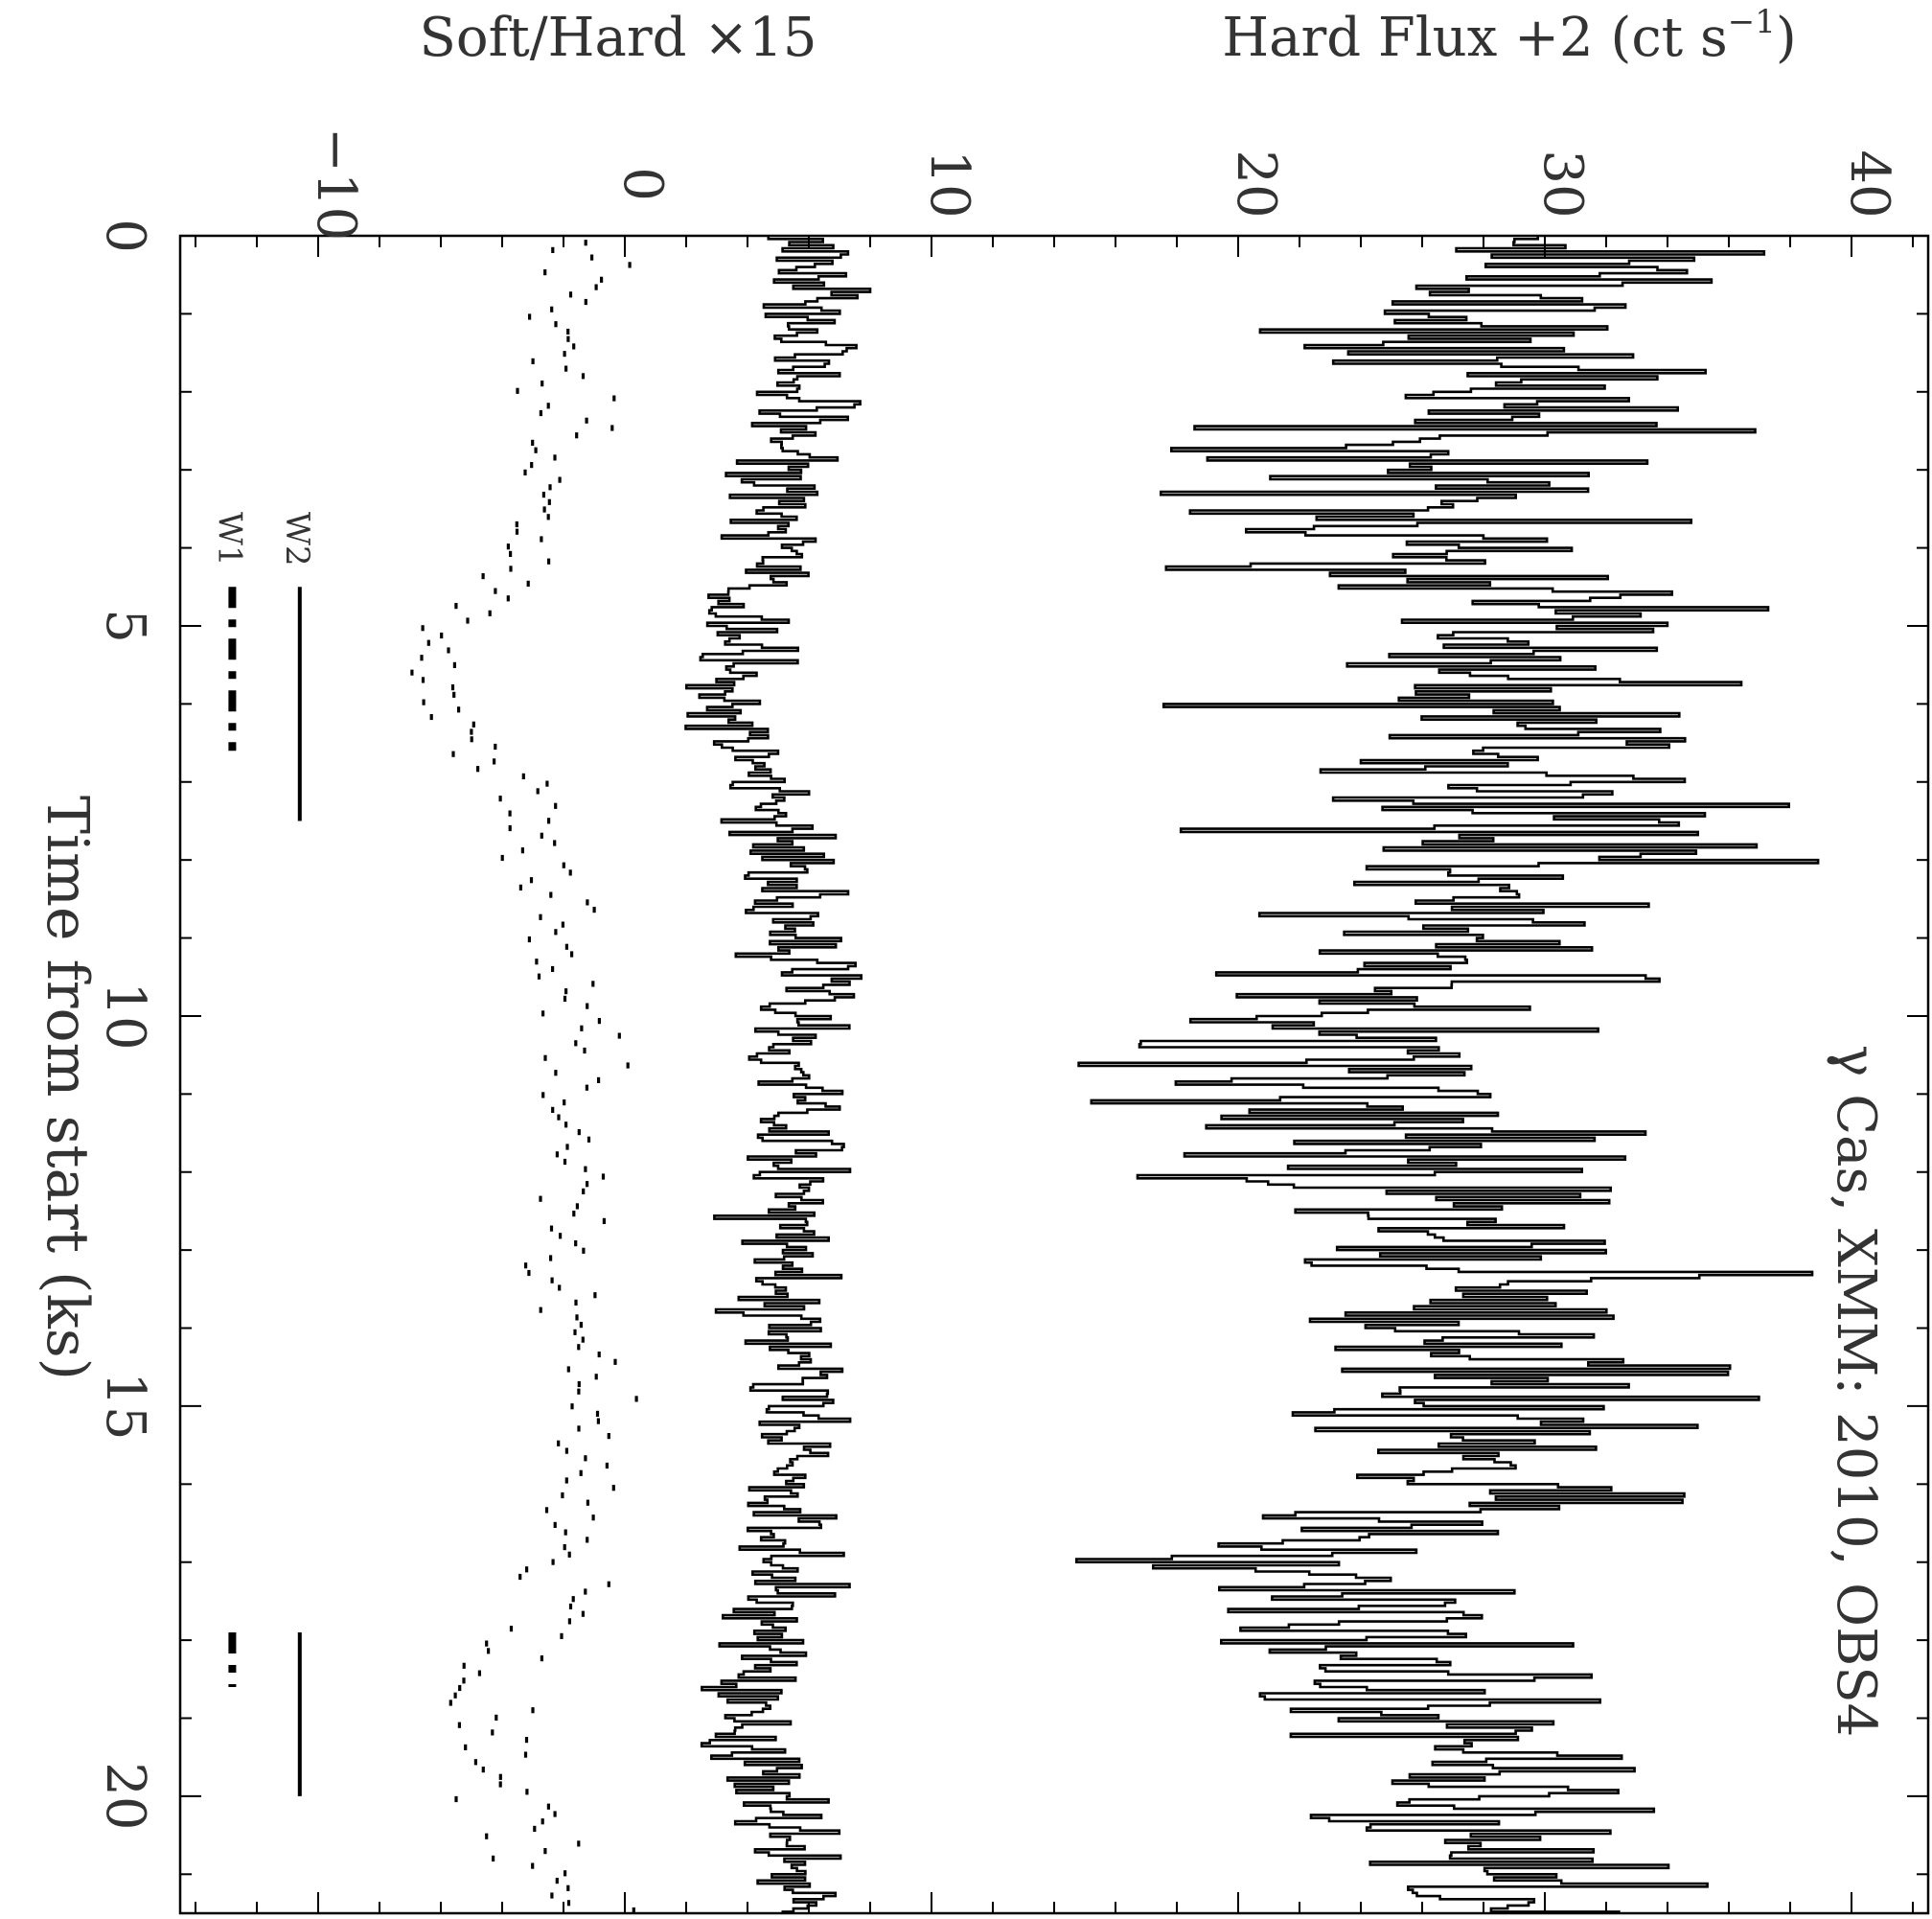 The width and height of the screenshot is (1932, 1919). What do you see at coordinates (1562, 184) in the screenshot?
I see `y-tick-label: 30` at bounding box center [1562, 184].